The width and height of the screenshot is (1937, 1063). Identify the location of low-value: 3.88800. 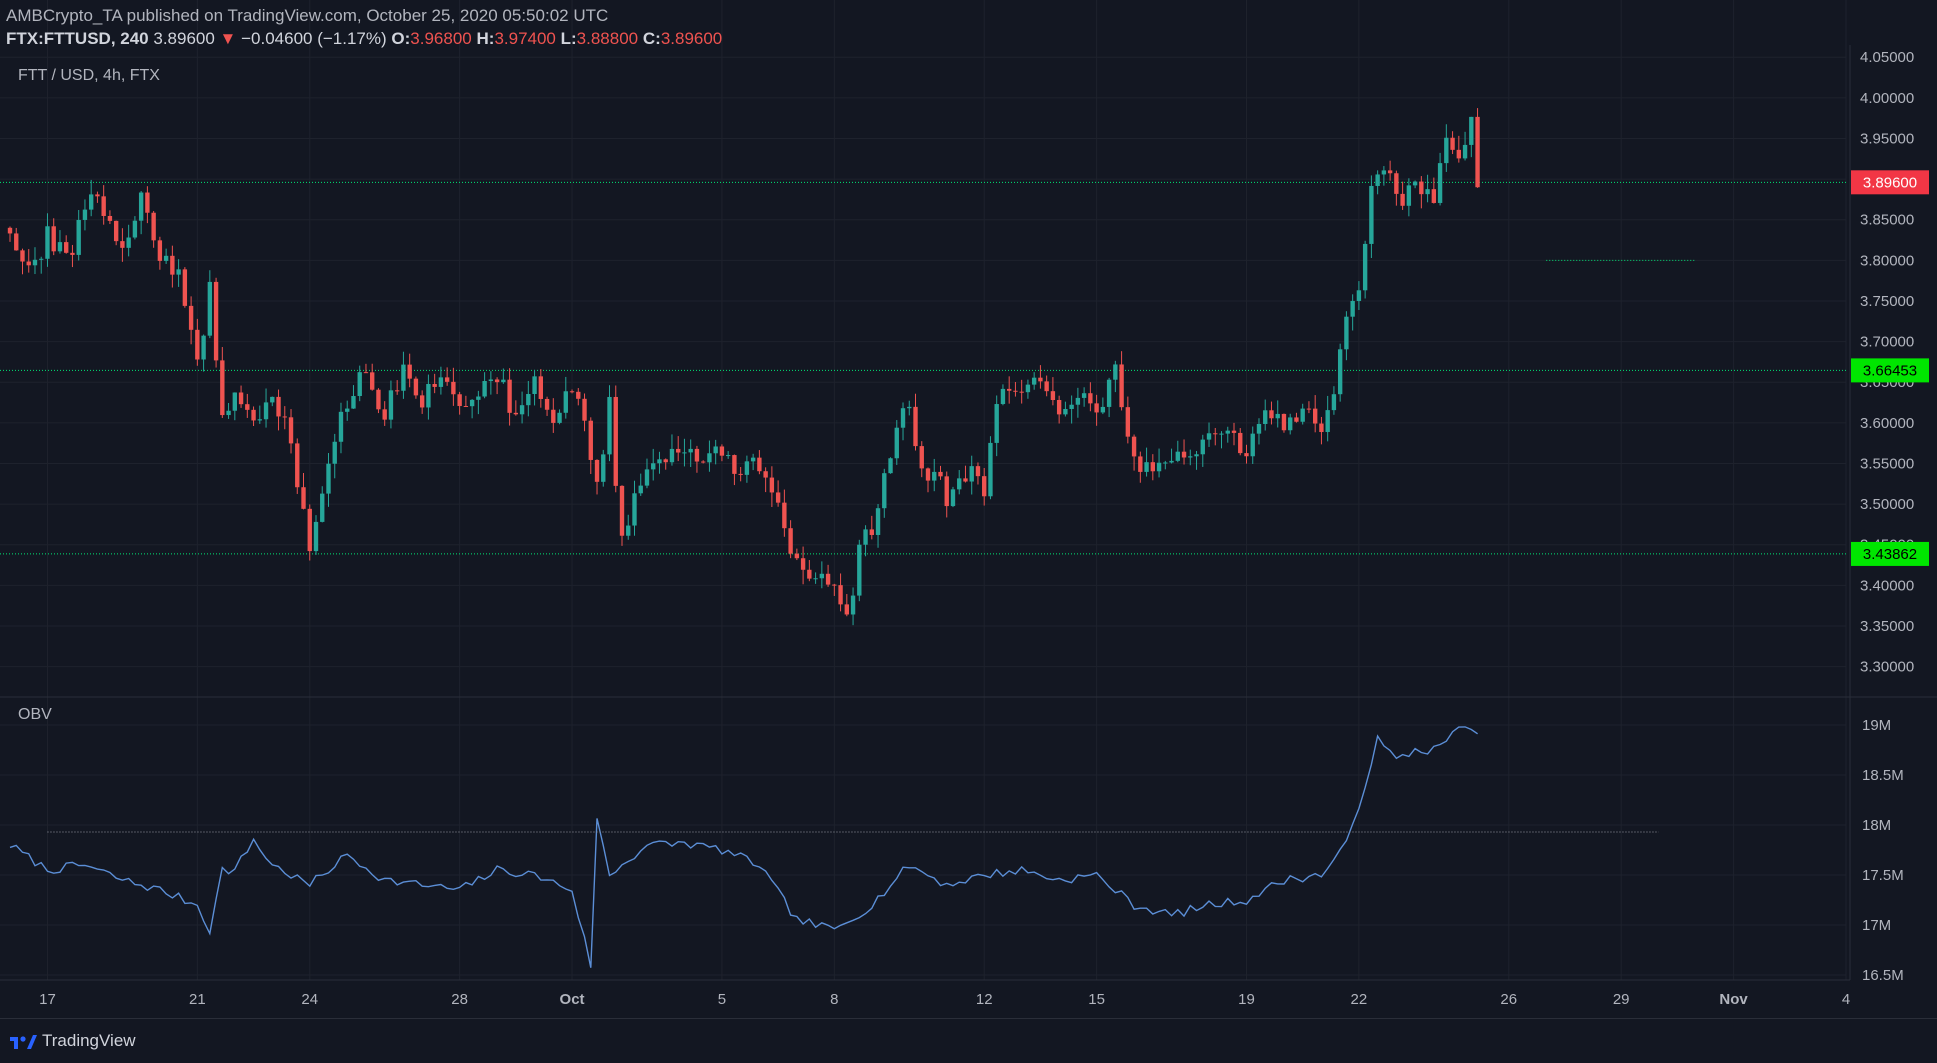
(607, 38).